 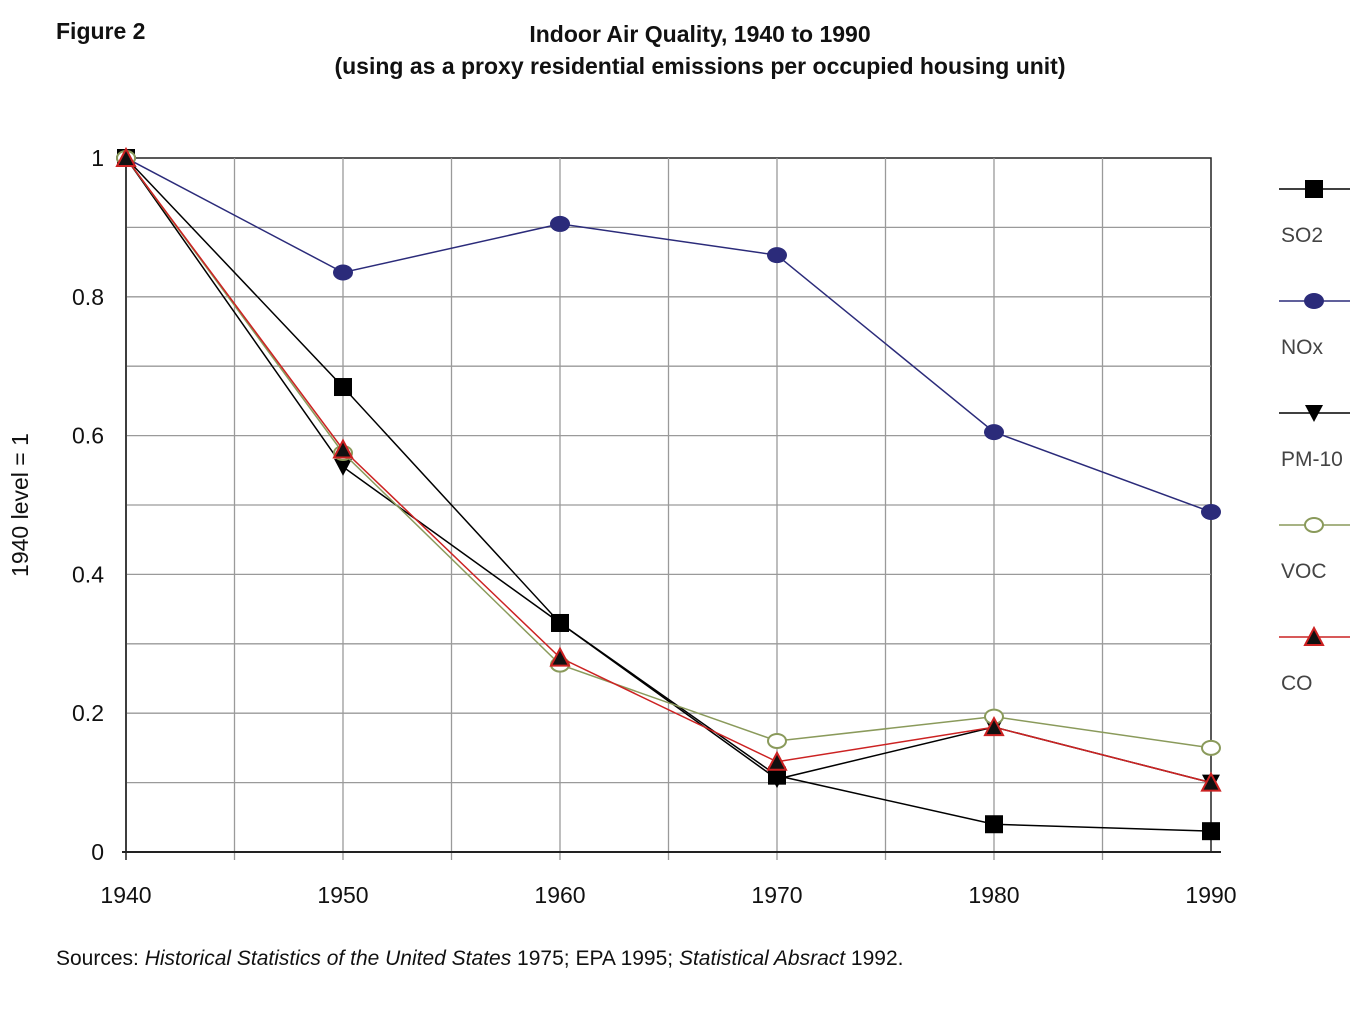 I want to click on x-tick-label: 1970, so click(x=776, y=895).